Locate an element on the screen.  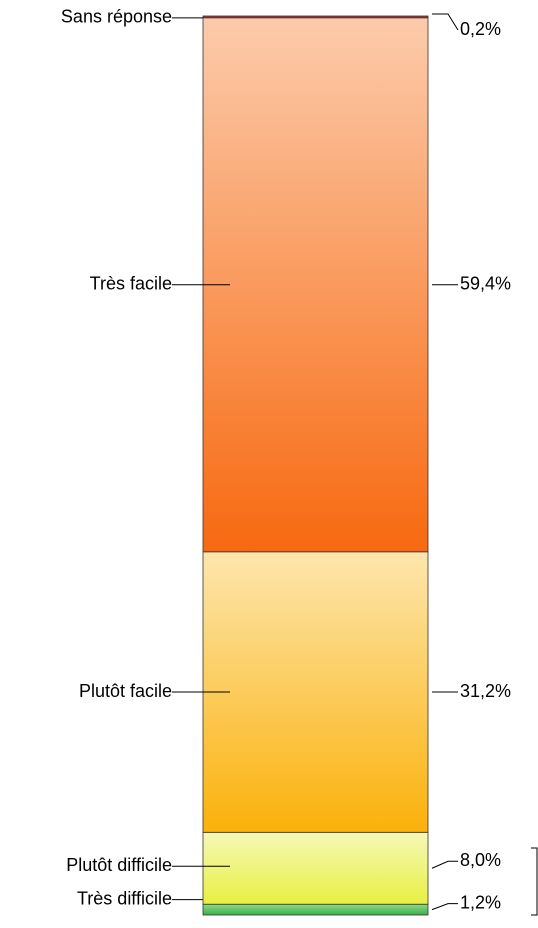
value-label: 8,0% is located at coordinates (480, 860).